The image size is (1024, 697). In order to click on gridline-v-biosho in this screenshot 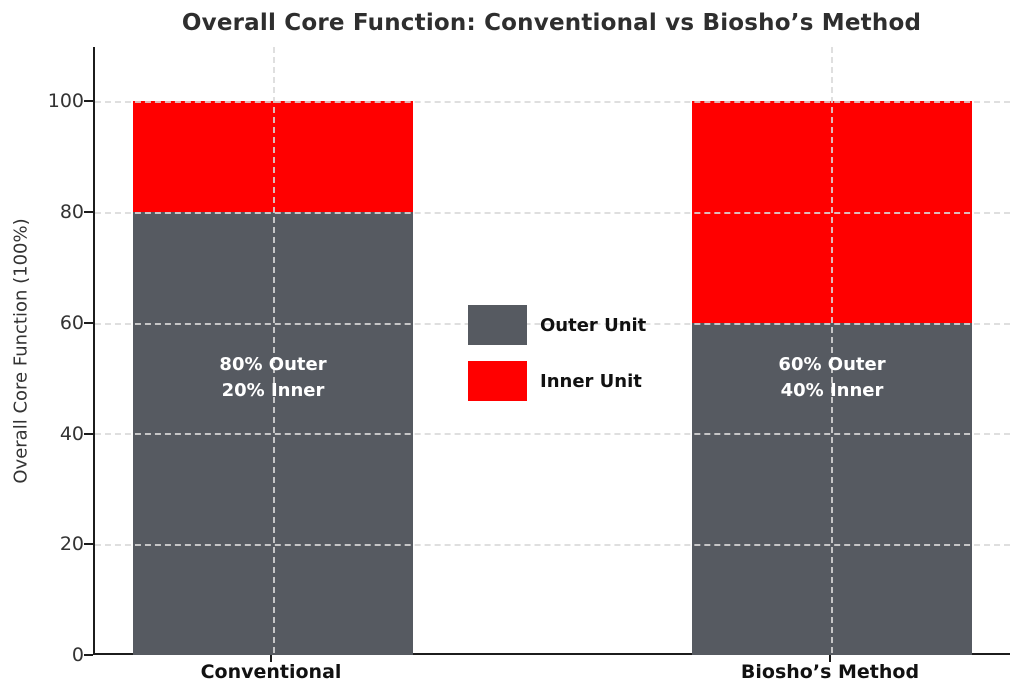, I will do `click(832, 350)`.